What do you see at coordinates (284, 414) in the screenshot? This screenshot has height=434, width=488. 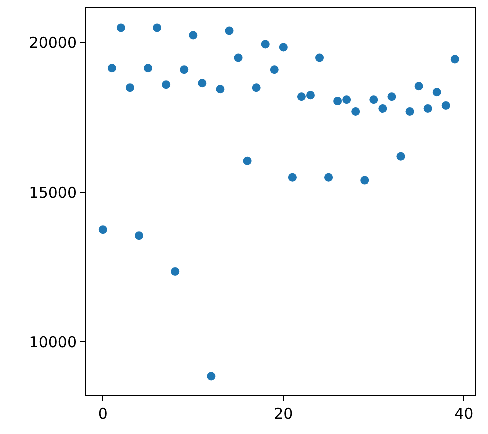 I see `x-tick-label: 20` at bounding box center [284, 414].